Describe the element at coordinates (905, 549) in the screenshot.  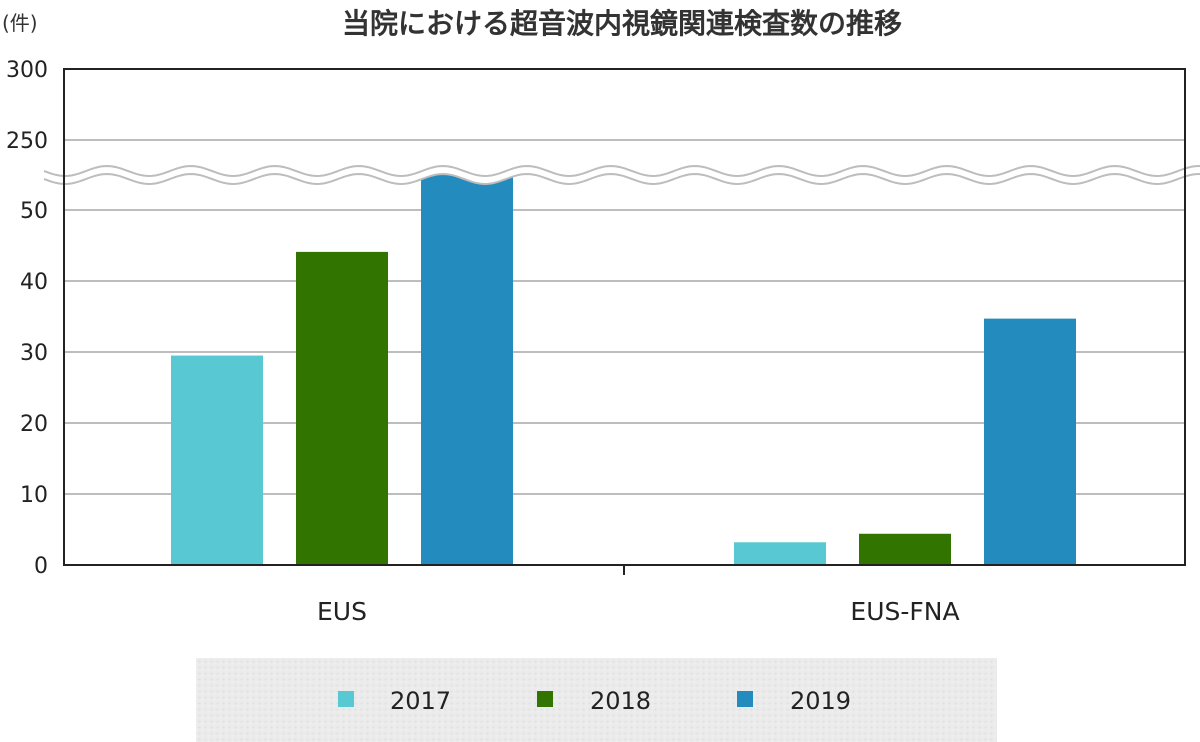
I see `bar-2018-eus-fna` at that location.